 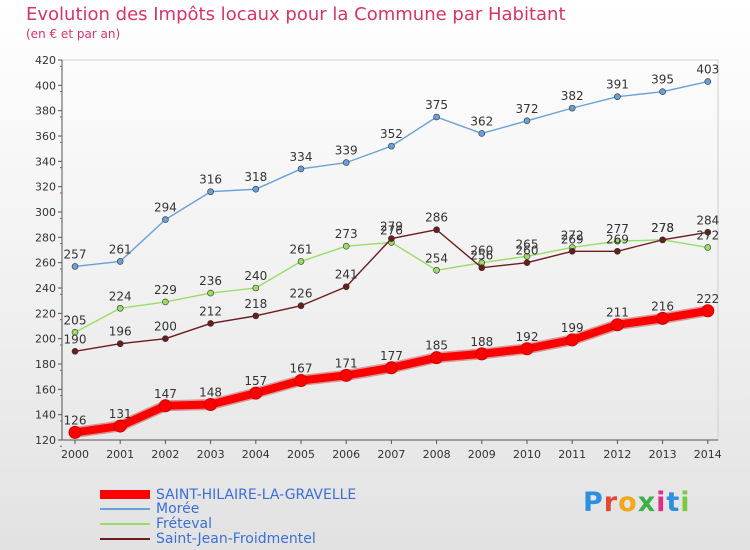 What do you see at coordinates (45, 111) in the screenshot?
I see `y-tick-label: 380` at bounding box center [45, 111].